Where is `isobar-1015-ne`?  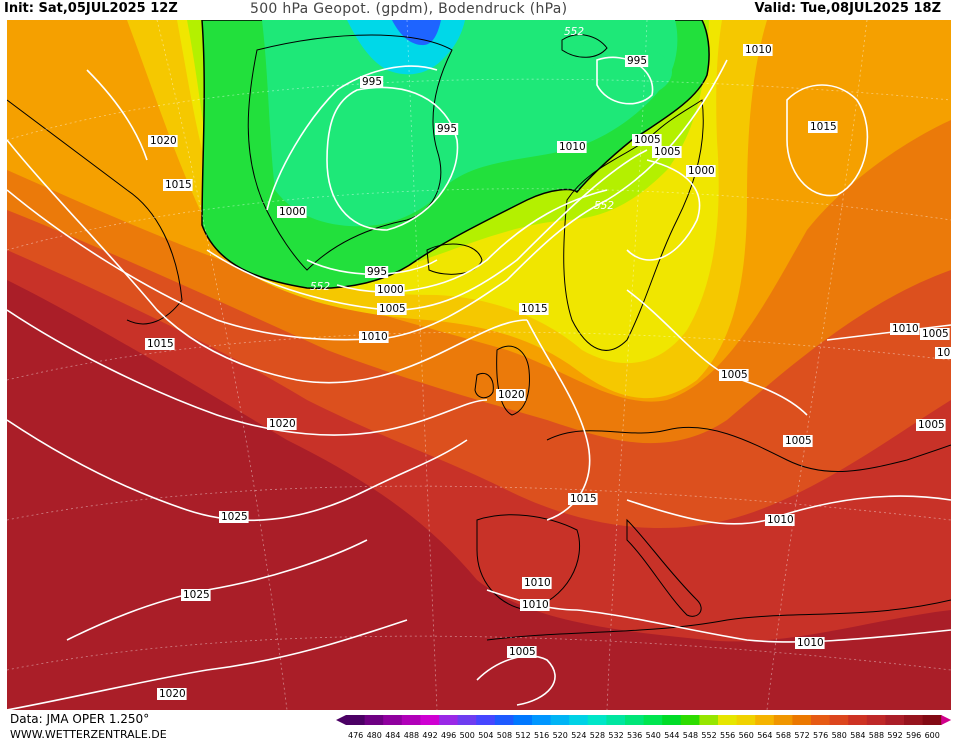
isobar-1015-ne is located at coordinates (827, 140).